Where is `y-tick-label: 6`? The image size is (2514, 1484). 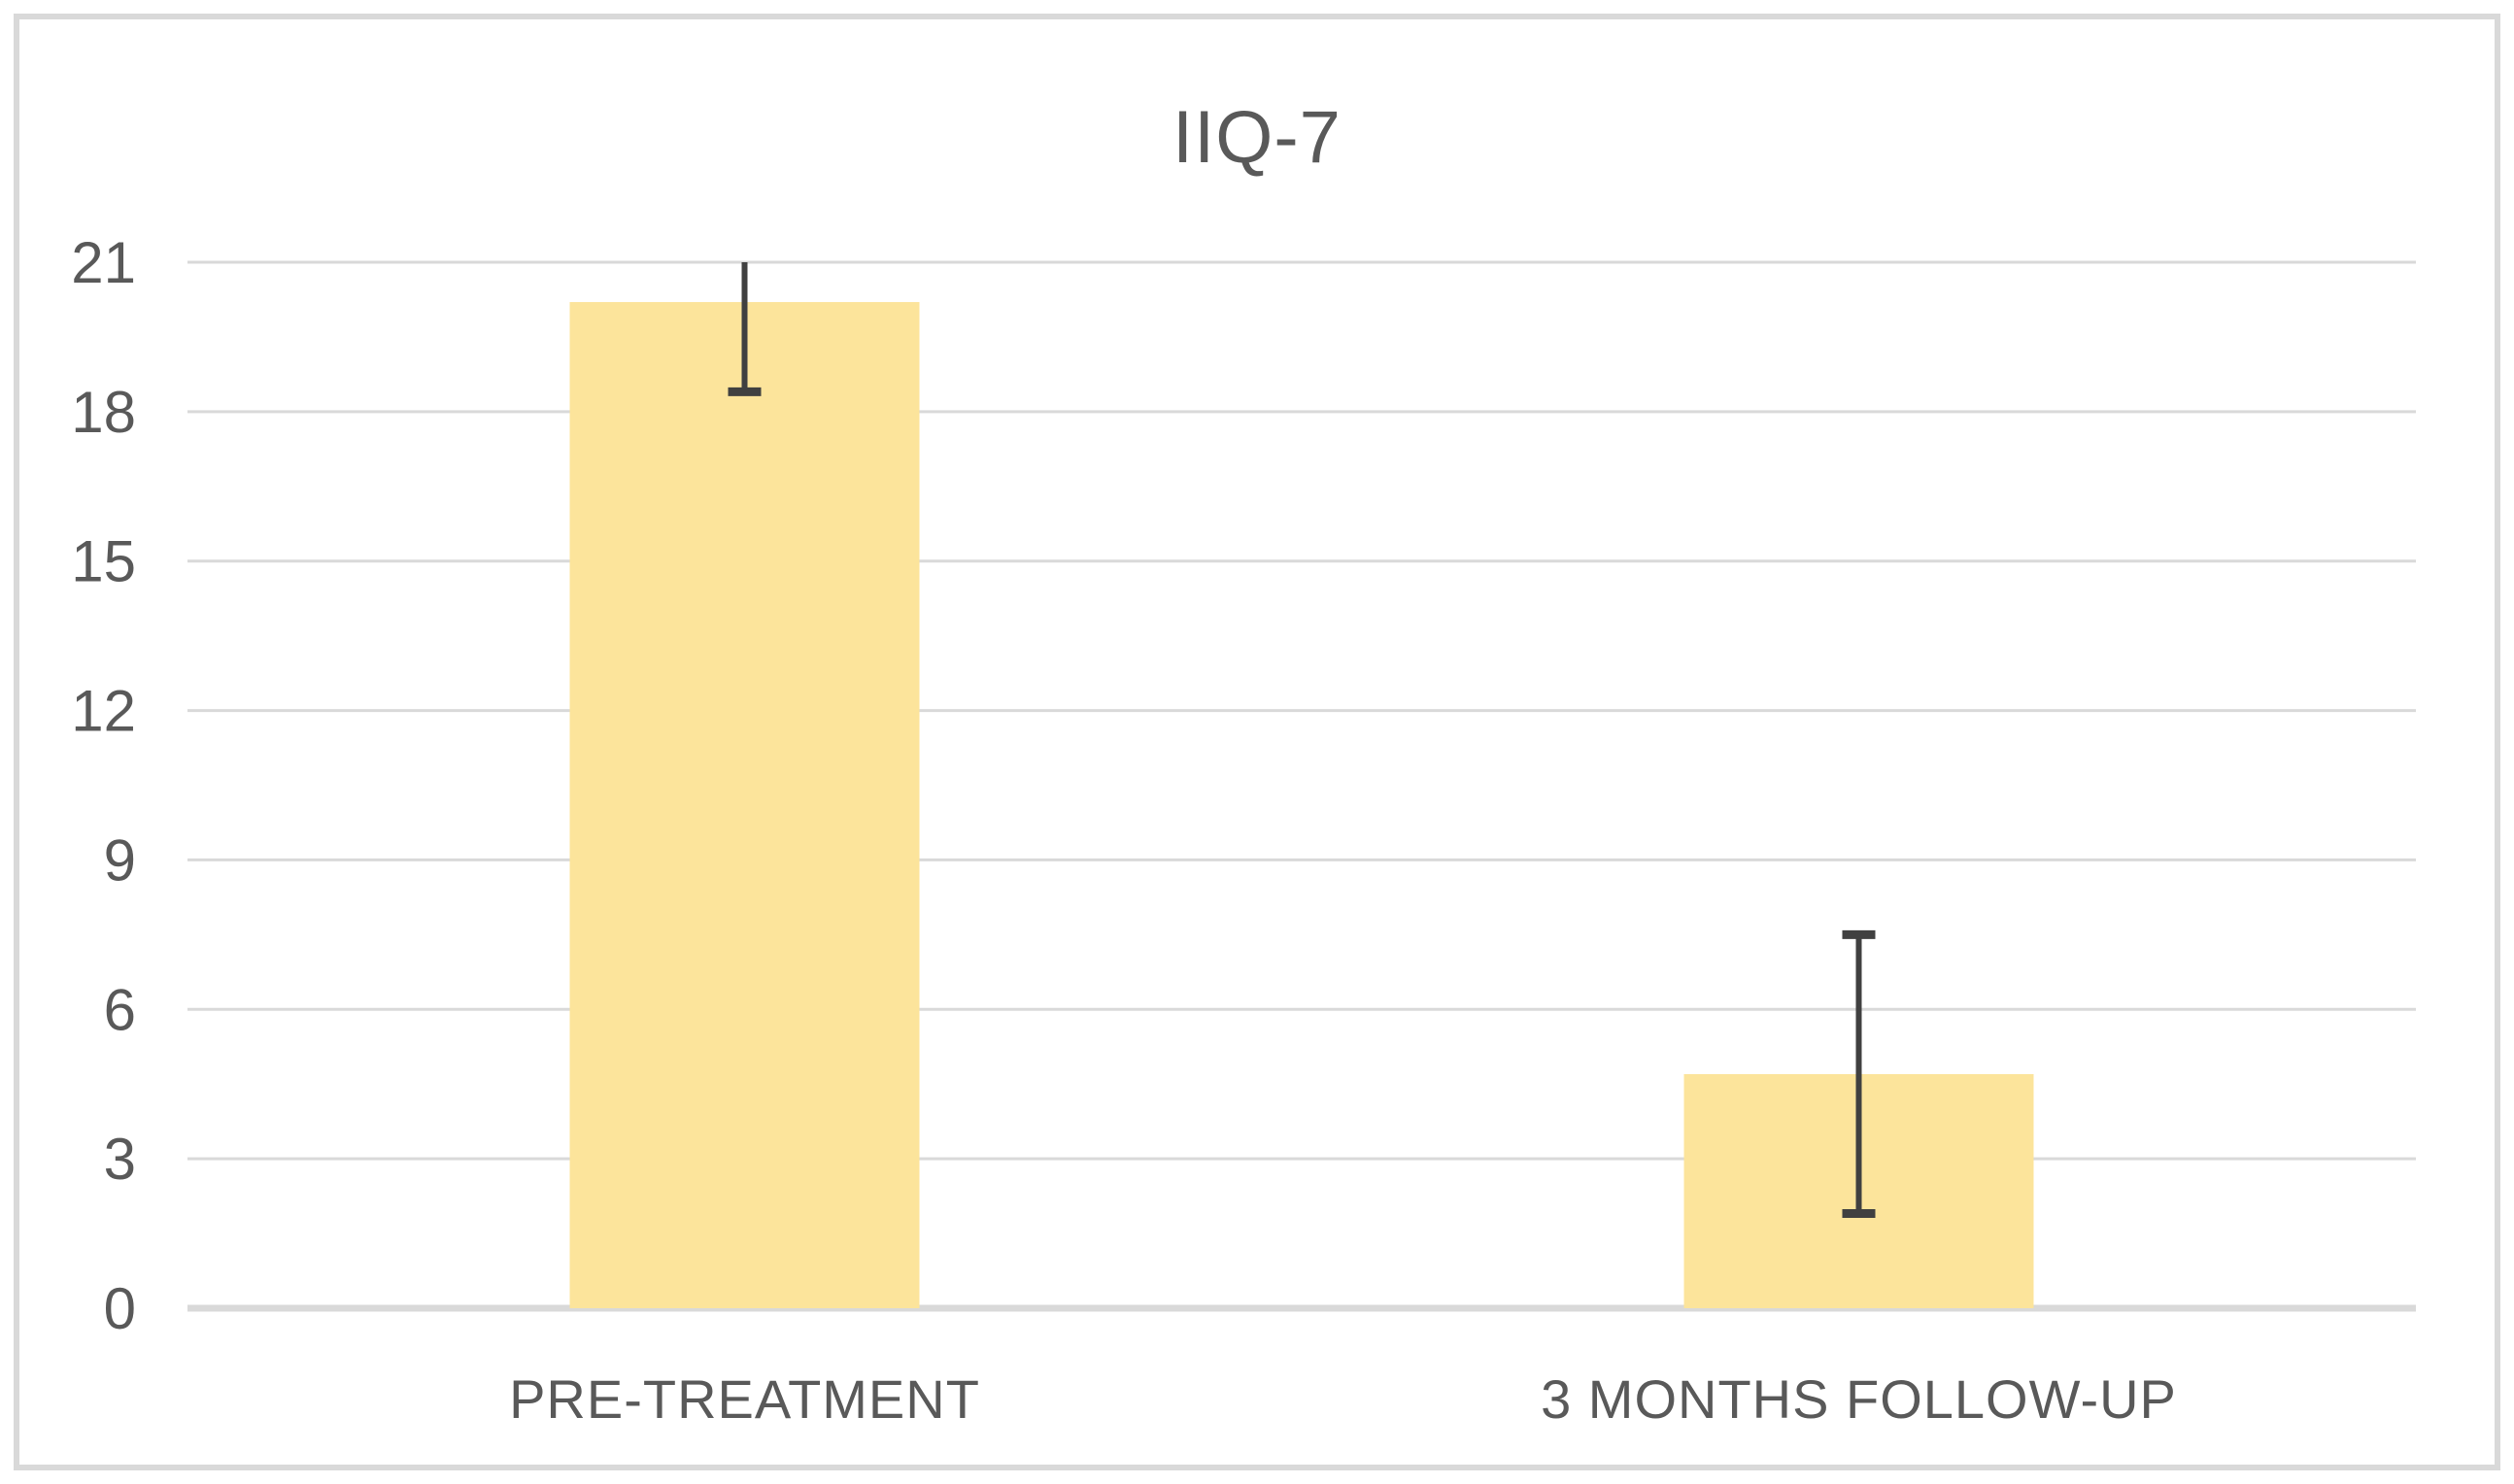
y-tick-label: 6 is located at coordinates (120, 1009).